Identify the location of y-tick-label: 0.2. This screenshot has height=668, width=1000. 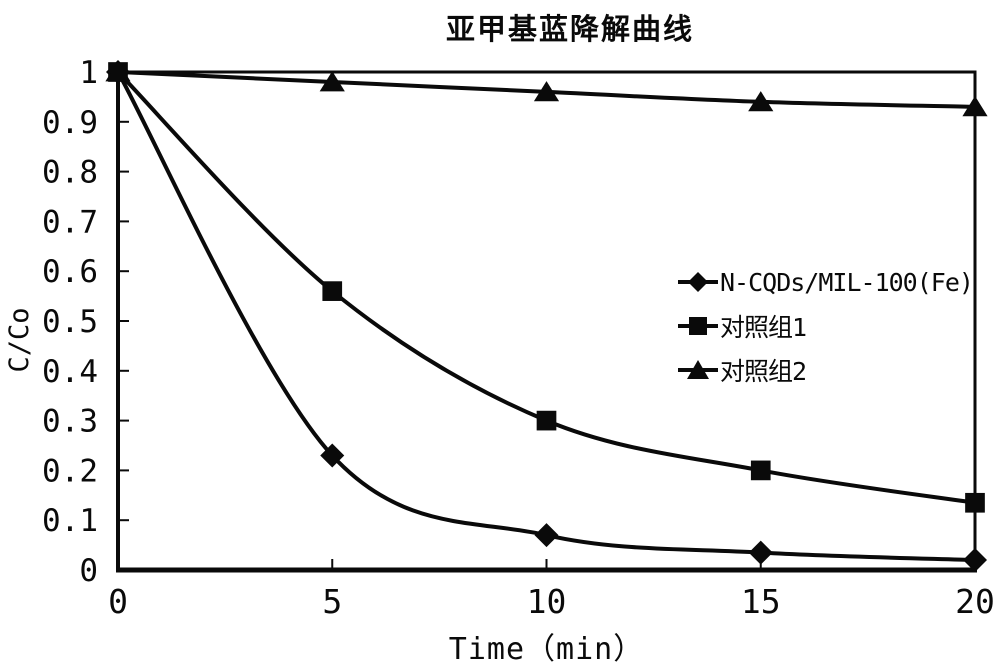
(70, 471).